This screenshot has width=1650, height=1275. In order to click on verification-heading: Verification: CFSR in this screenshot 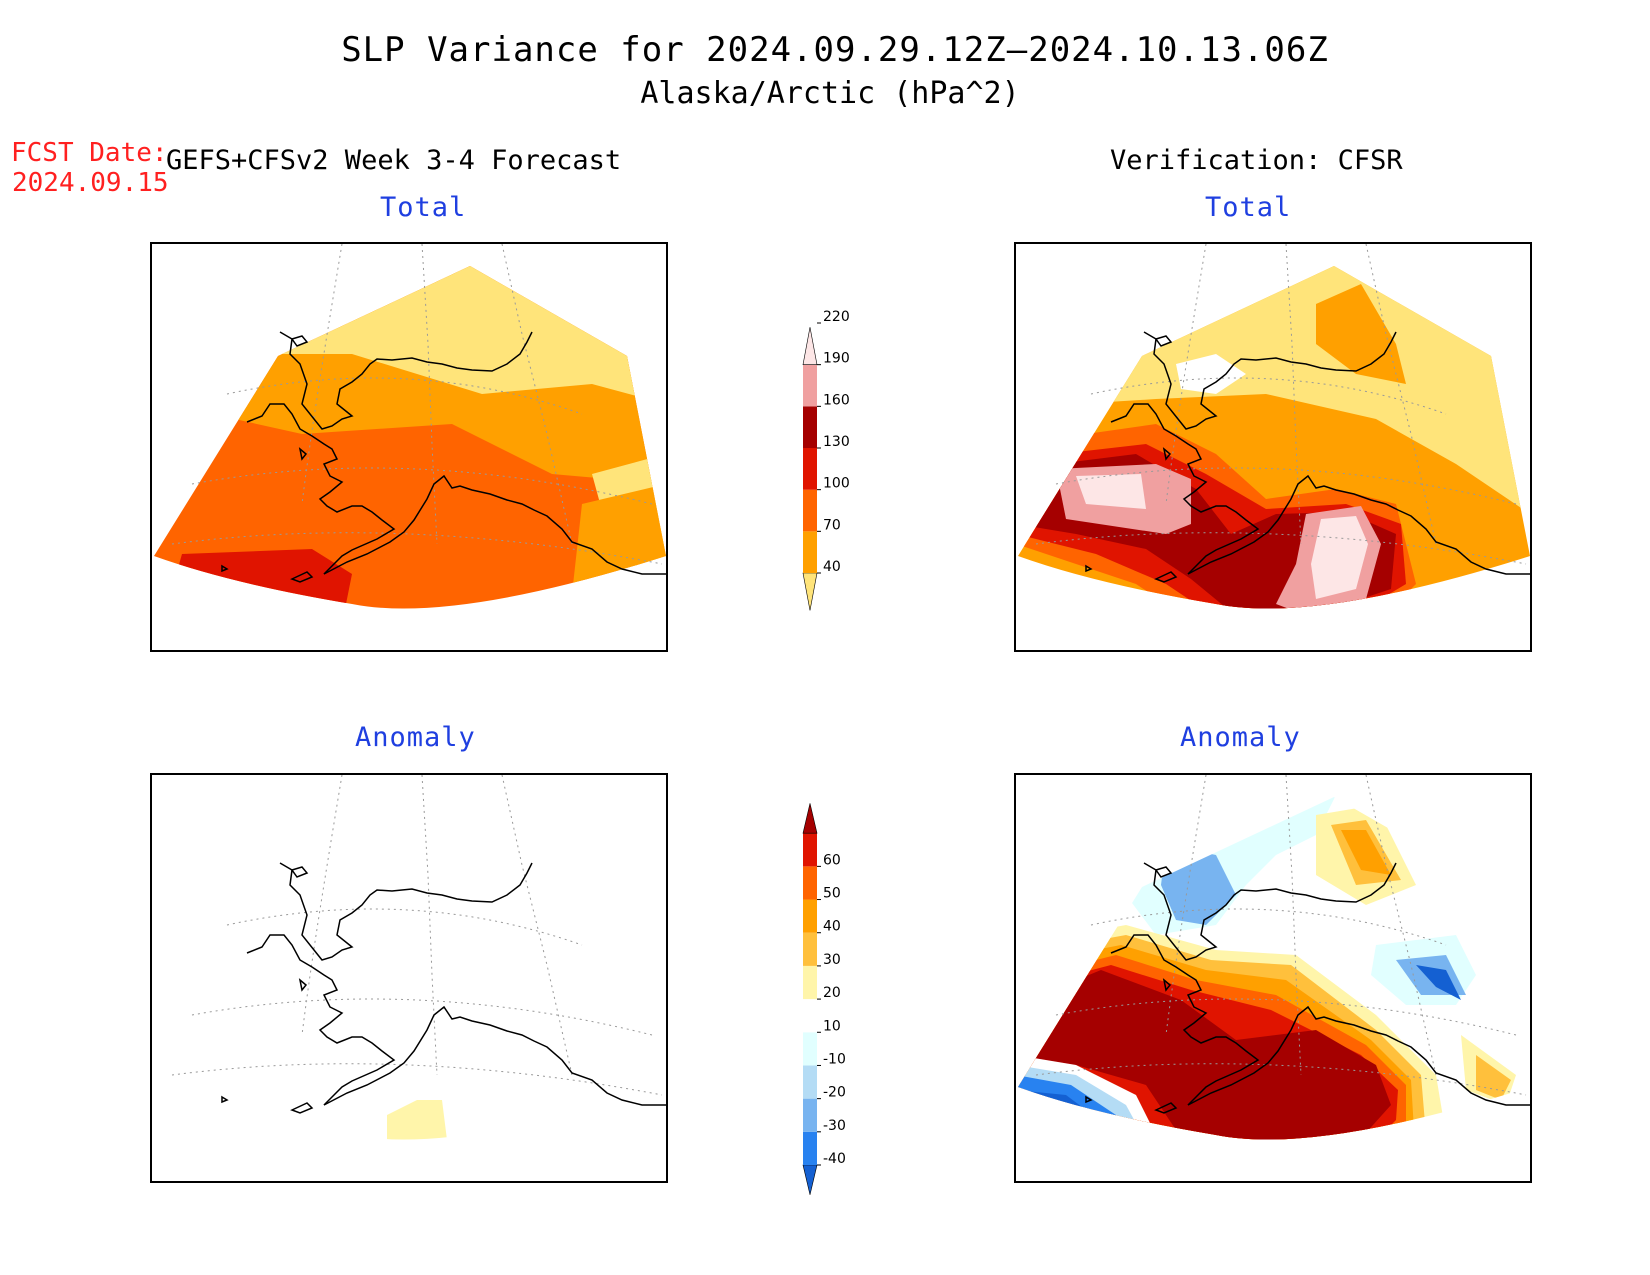, I will do `click(1256, 160)`.